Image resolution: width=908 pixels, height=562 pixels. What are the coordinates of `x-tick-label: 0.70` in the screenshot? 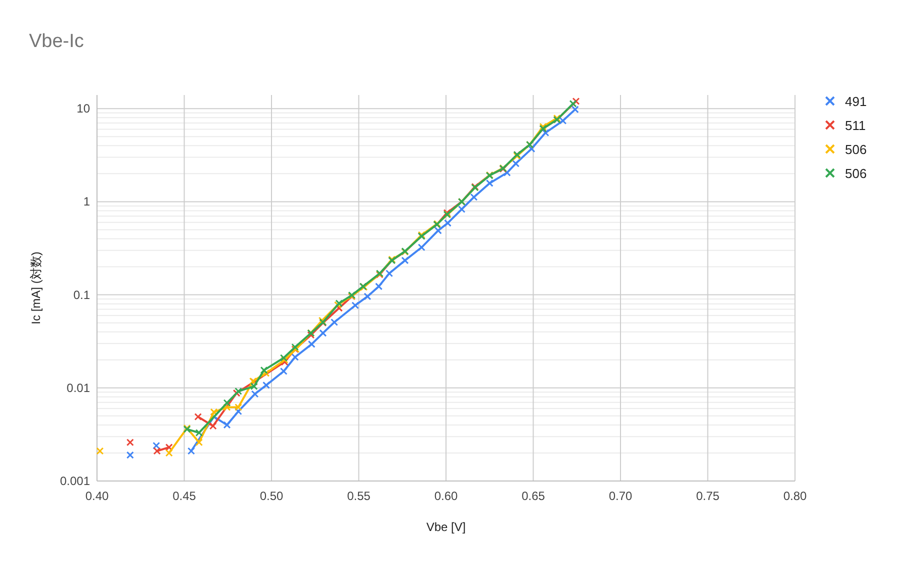 It's located at (620, 496).